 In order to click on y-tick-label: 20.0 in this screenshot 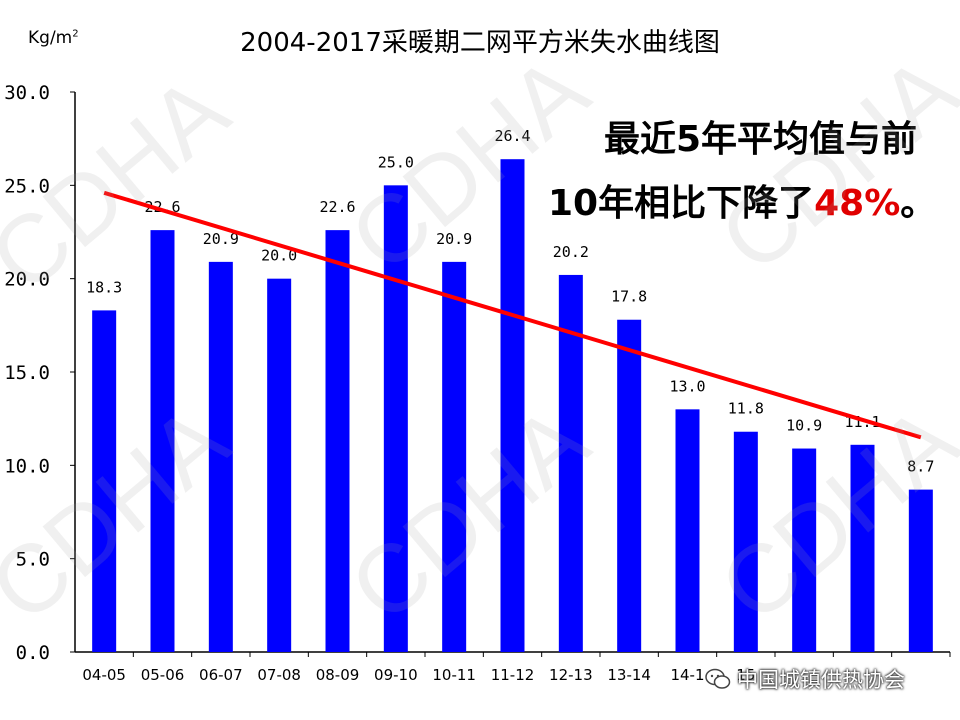, I will do `click(27, 280)`.